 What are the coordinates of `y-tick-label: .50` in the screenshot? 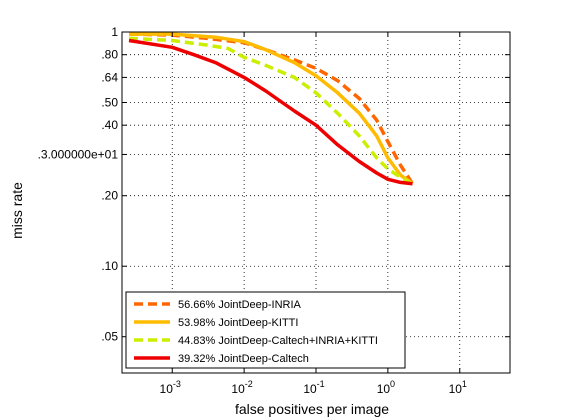 It's located at (109, 103).